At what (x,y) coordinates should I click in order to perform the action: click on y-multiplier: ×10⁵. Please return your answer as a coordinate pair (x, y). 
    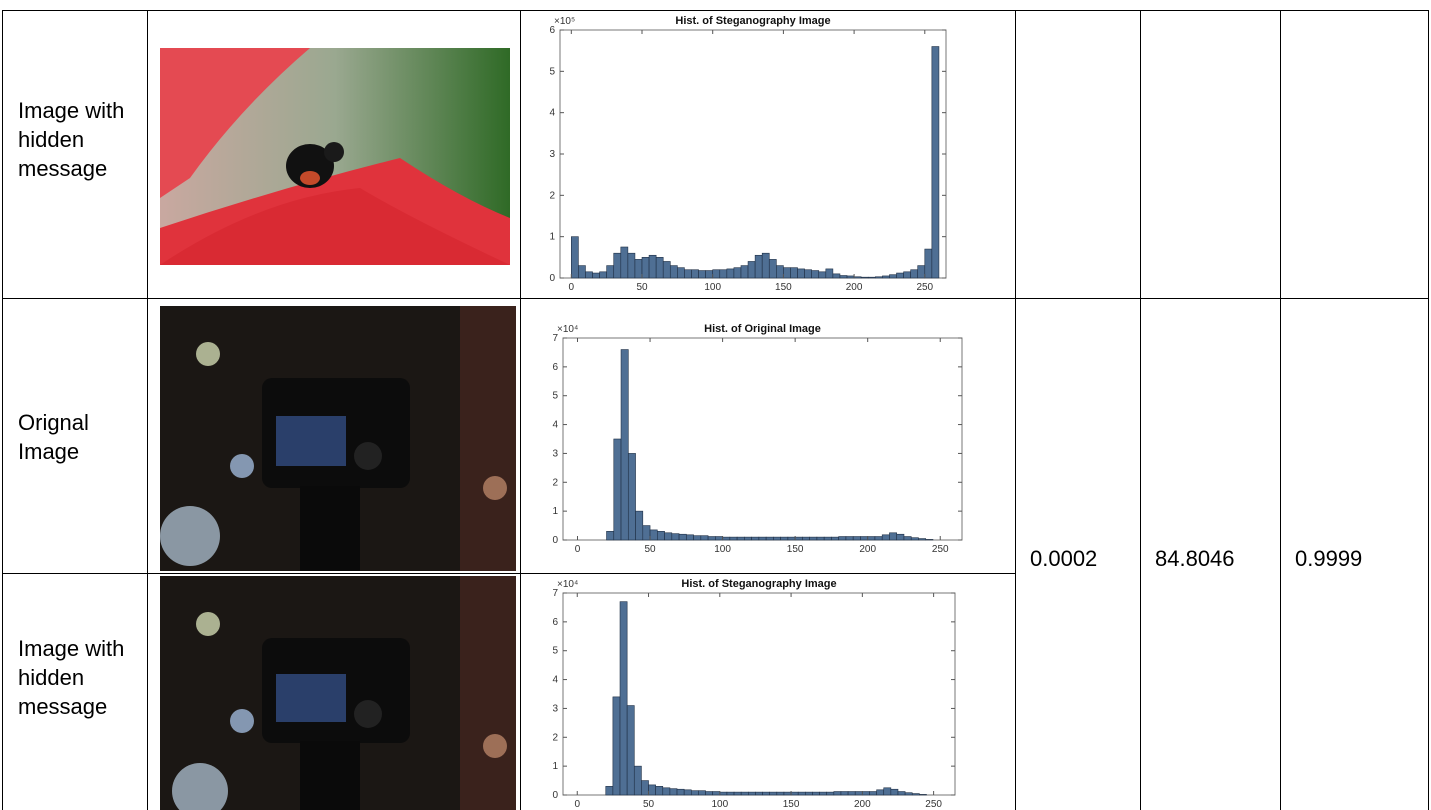
    Looking at the image, I should click on (564, 21).